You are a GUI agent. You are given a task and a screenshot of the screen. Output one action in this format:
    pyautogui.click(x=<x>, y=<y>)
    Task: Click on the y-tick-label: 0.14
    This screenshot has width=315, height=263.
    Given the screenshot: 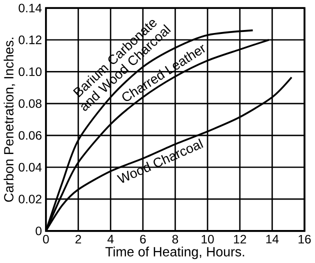 What is the action you would take?
    pyautogui.click(x=30, y=8)
    